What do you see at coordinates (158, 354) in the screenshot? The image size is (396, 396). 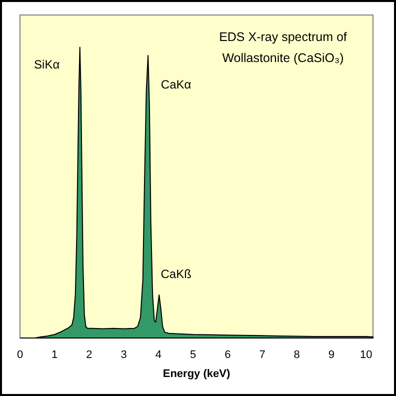 I see `x-tick-label: 4` at bounding box center [158, 354].